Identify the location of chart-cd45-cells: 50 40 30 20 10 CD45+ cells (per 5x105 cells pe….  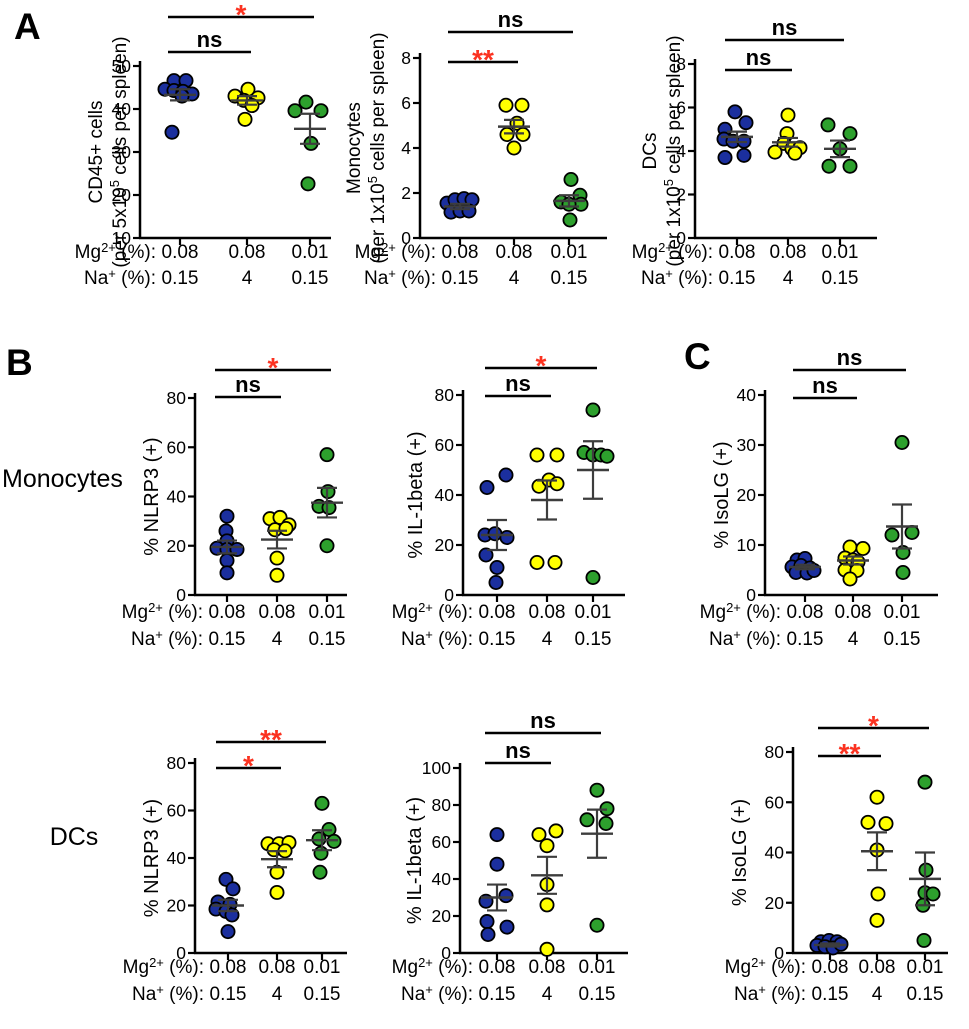
(204, 151).